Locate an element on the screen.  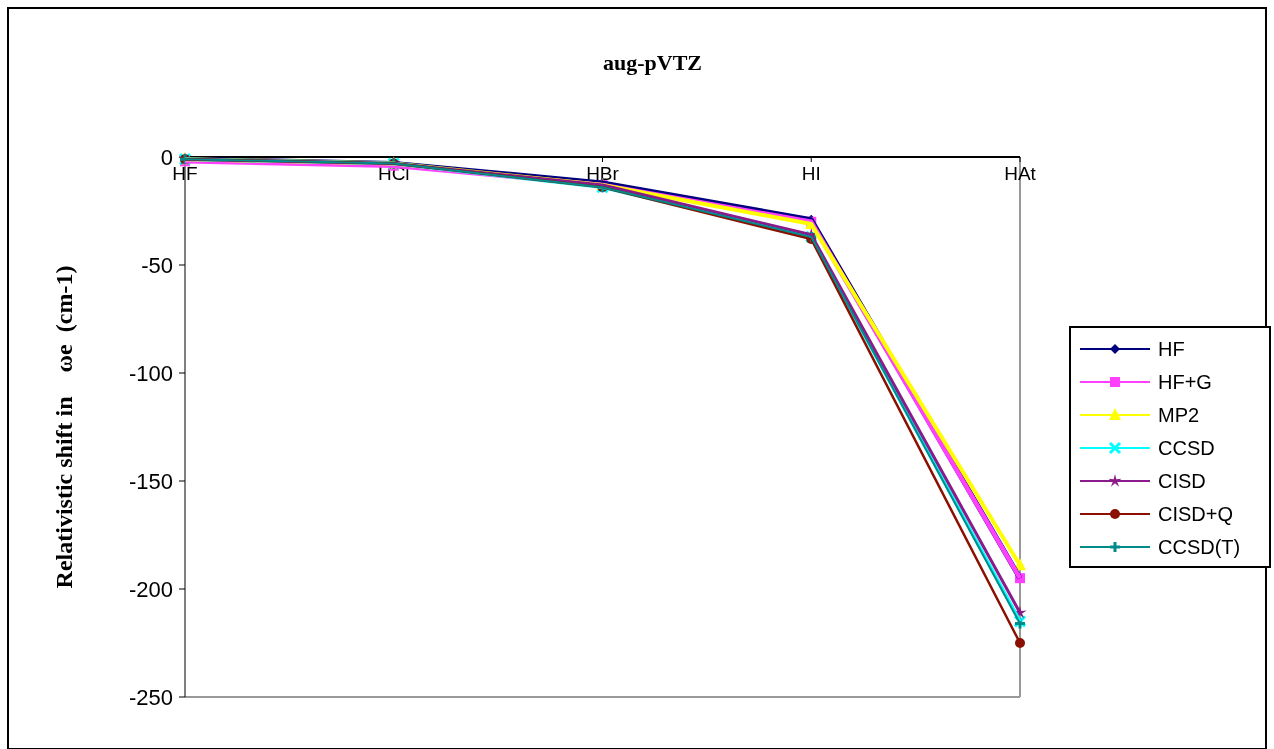
y-tick-label: -250 is located at coordinates (150, 697).